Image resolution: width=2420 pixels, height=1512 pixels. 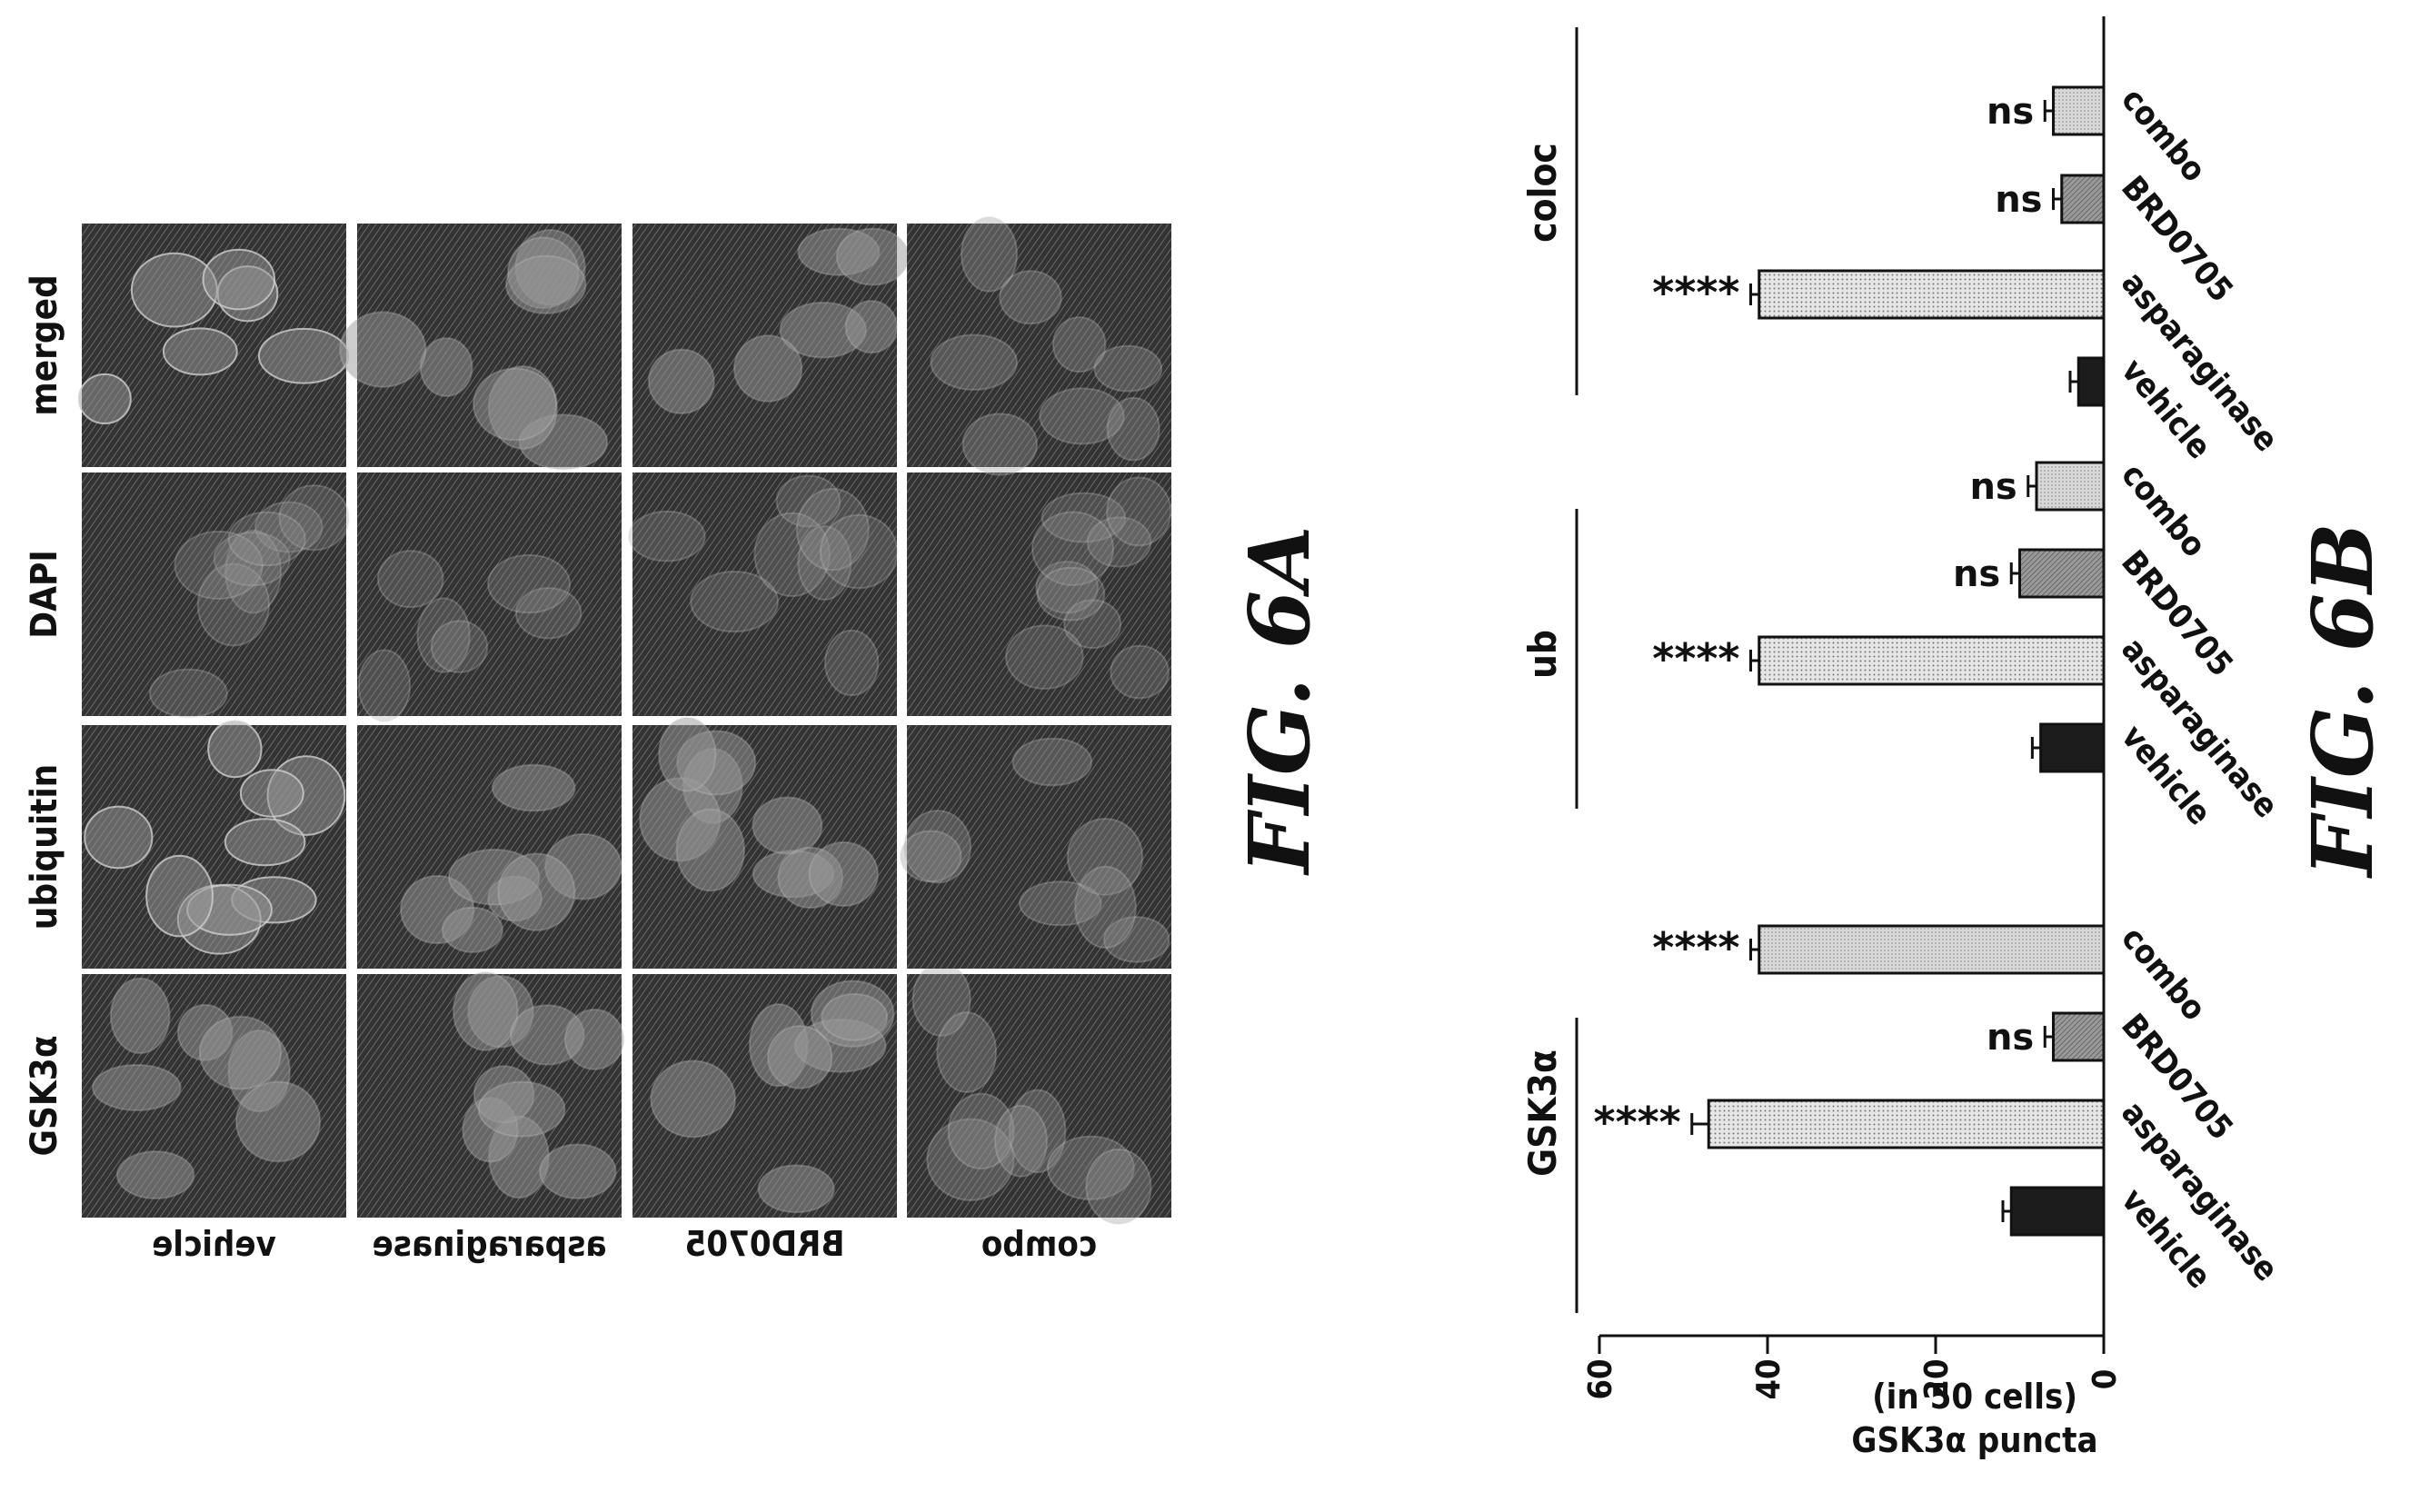 I want to click on micrograph-vehicle-gsk3alpha, so click(x=214, y=1096).